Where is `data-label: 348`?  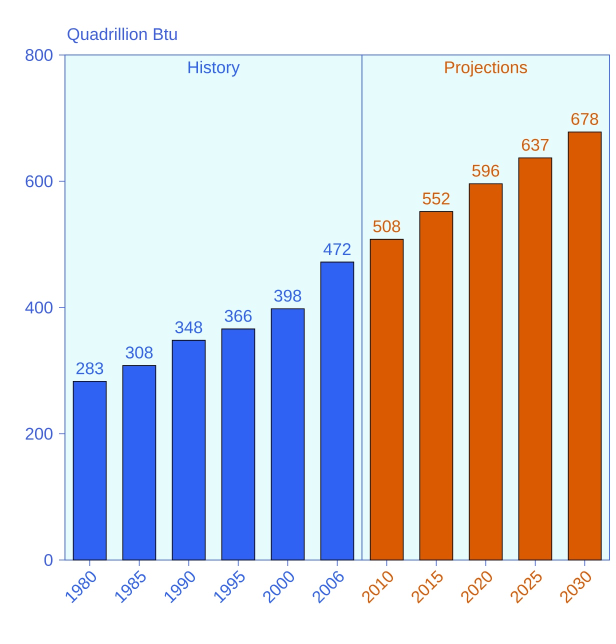 data-label: 348 is located at coordinates (188, 327).